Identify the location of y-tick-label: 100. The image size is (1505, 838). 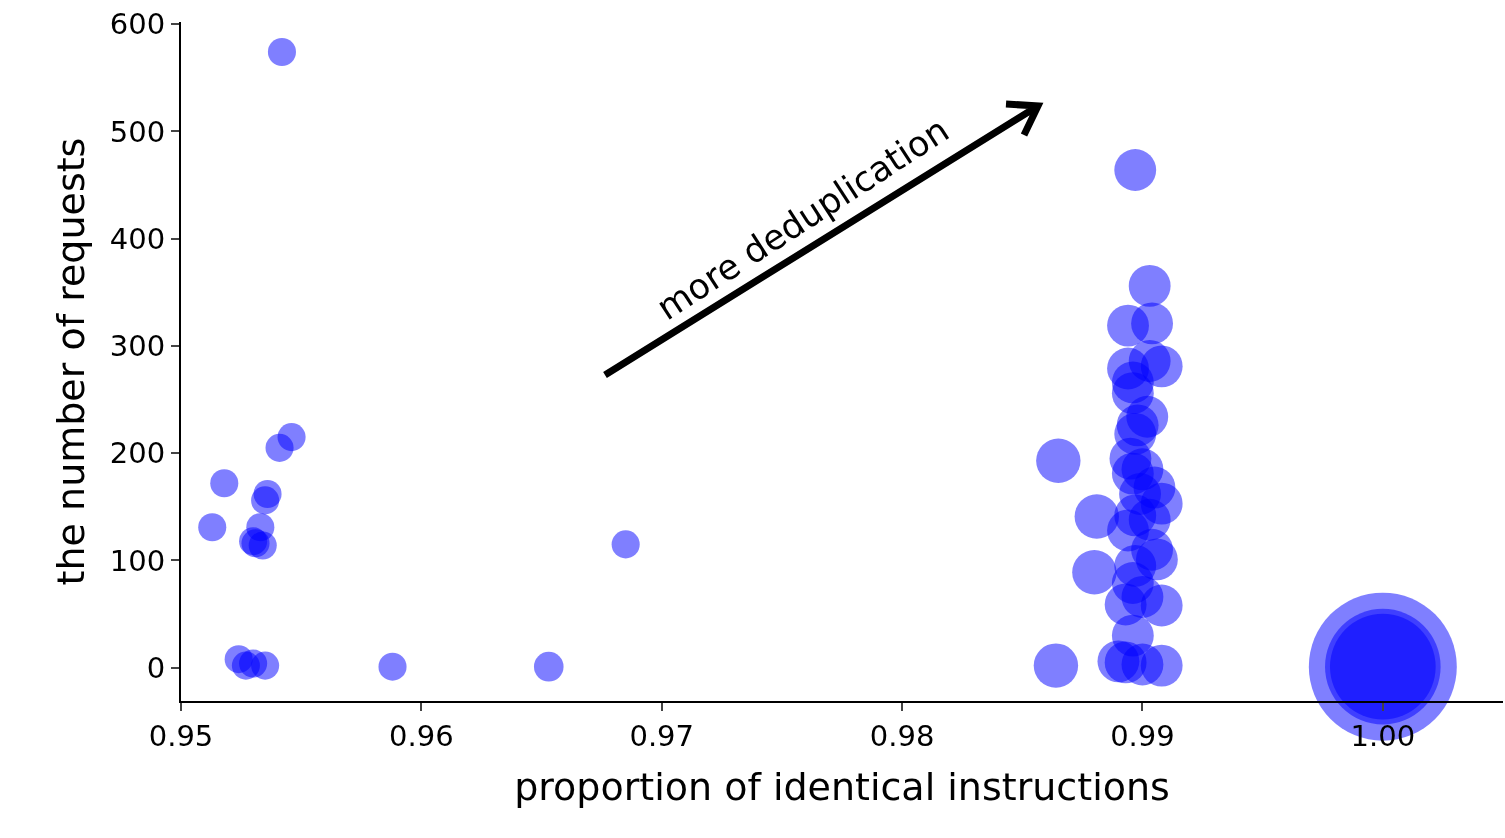
(137, 560).